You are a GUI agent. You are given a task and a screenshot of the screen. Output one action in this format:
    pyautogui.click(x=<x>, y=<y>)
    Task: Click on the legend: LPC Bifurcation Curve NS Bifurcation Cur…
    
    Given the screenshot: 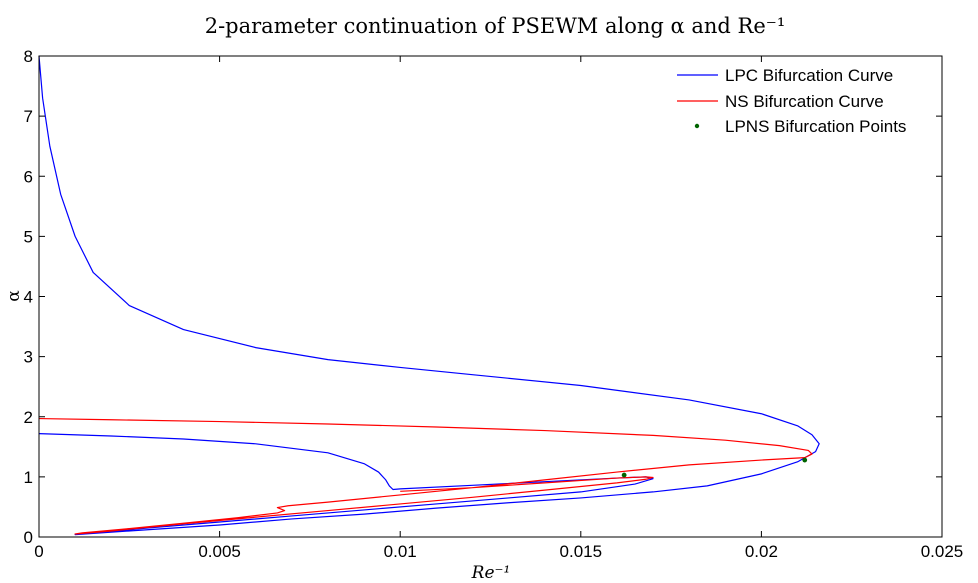 What is the action you would take?
    pyautogui.click(x=791, y=101)
    